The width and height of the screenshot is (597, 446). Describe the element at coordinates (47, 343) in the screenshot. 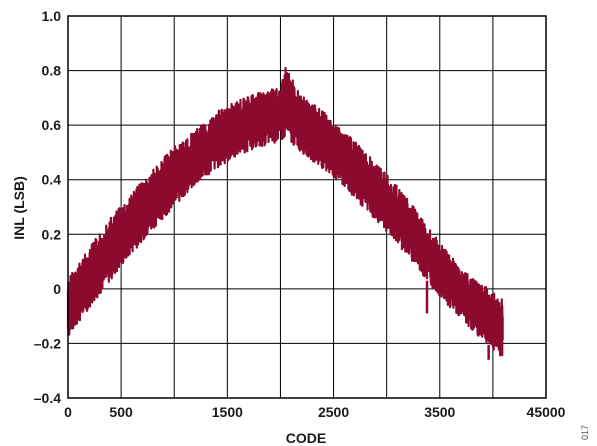

I see `y-tick-label: –0.2` at that location.